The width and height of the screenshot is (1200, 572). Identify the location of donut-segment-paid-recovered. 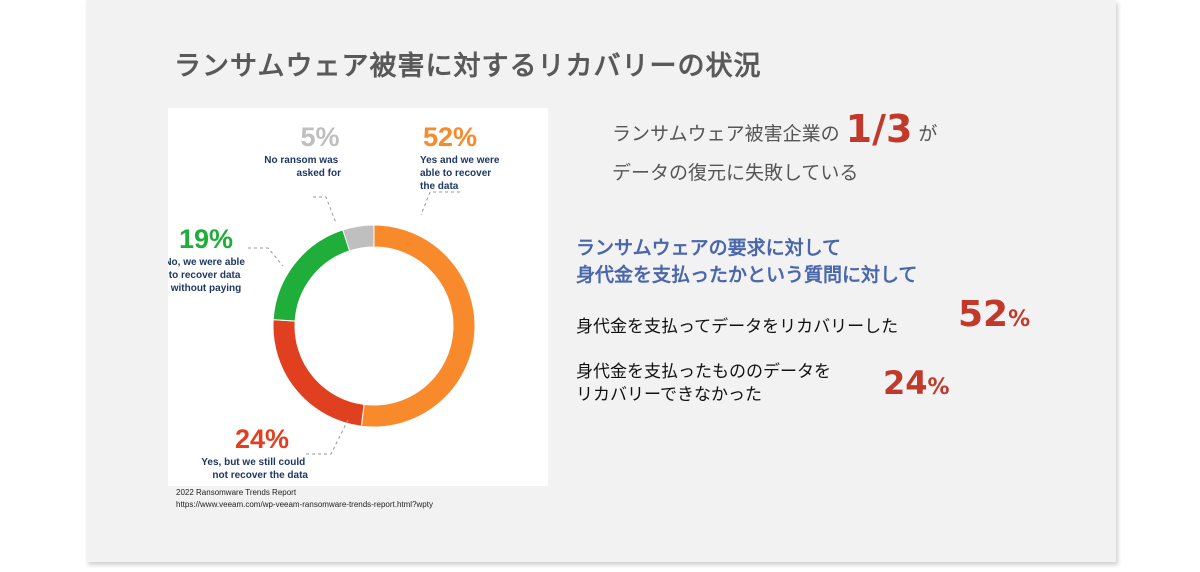
(418, 326).